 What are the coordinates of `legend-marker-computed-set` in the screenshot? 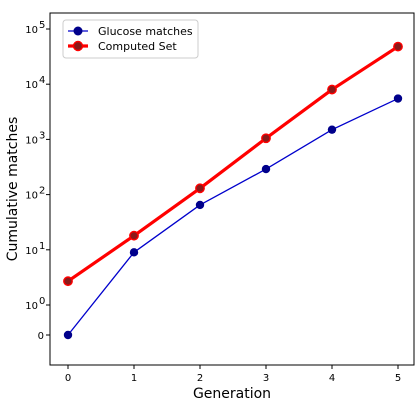 It's located at (78, 46).